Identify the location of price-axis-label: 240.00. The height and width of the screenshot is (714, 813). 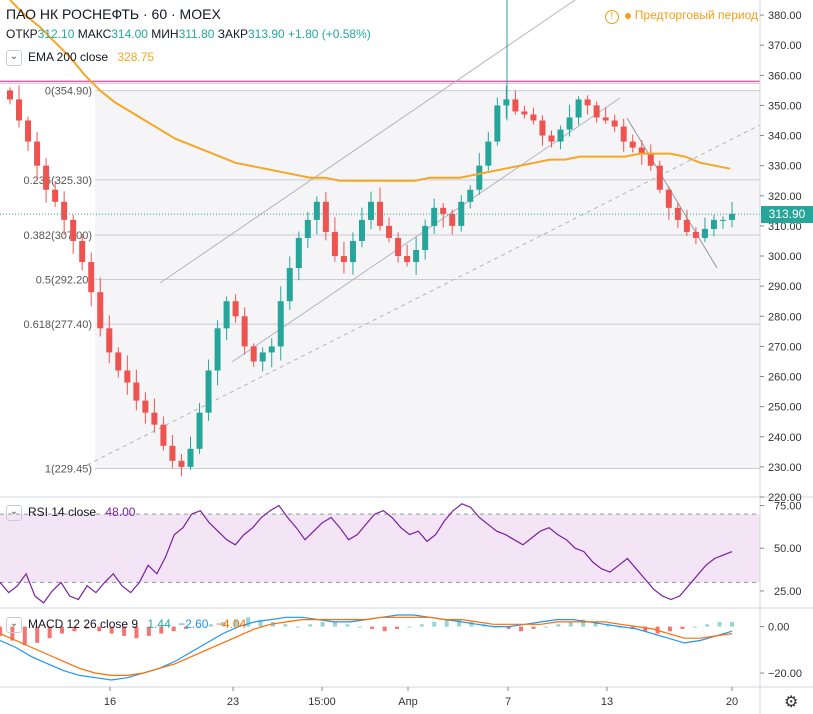
(785, 438).